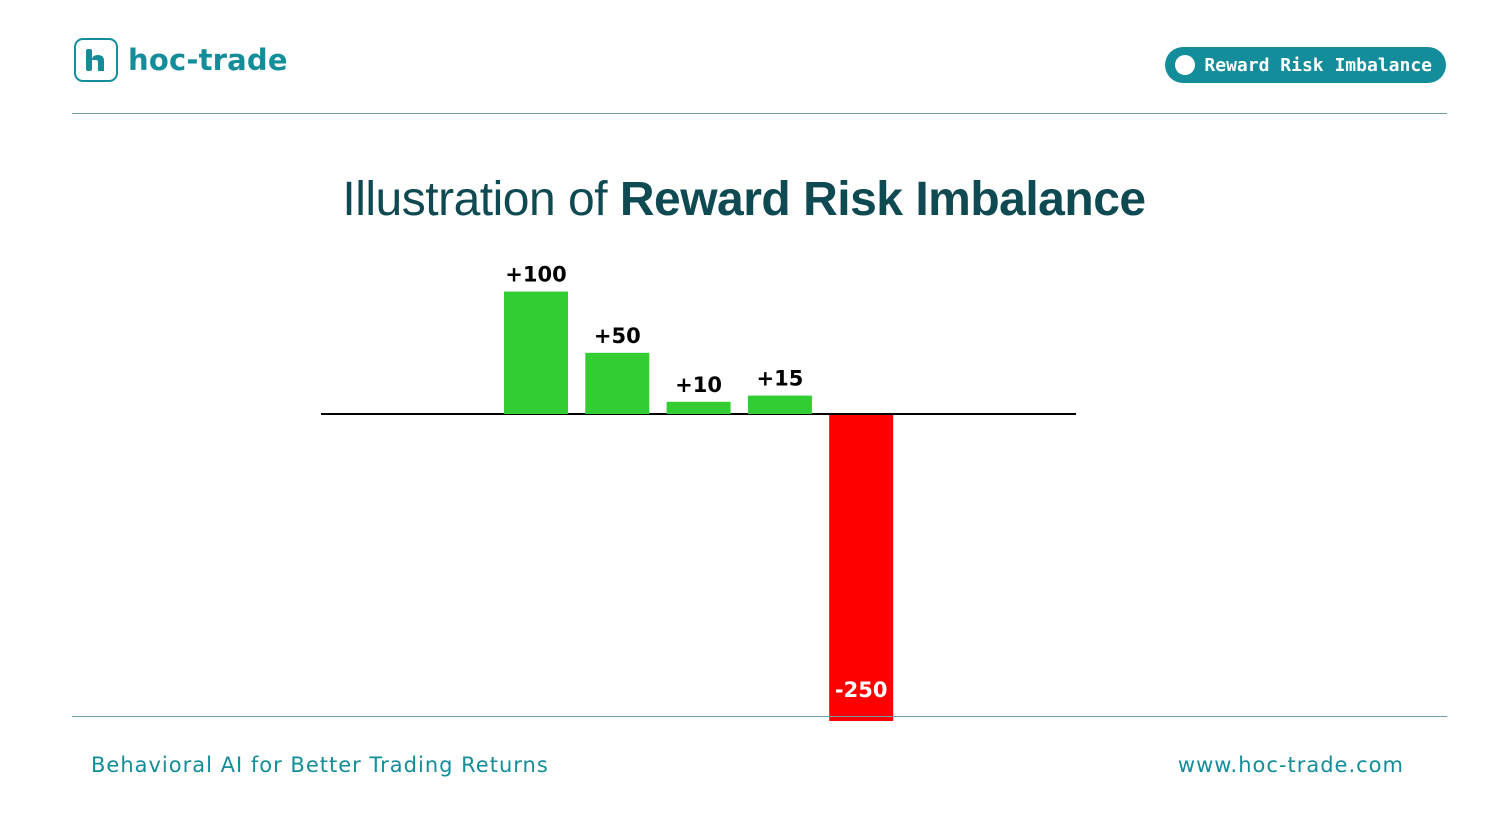 This screenshot has height=837, width=1488. I want to click on bar-label-6: +15, so click(779, 379).